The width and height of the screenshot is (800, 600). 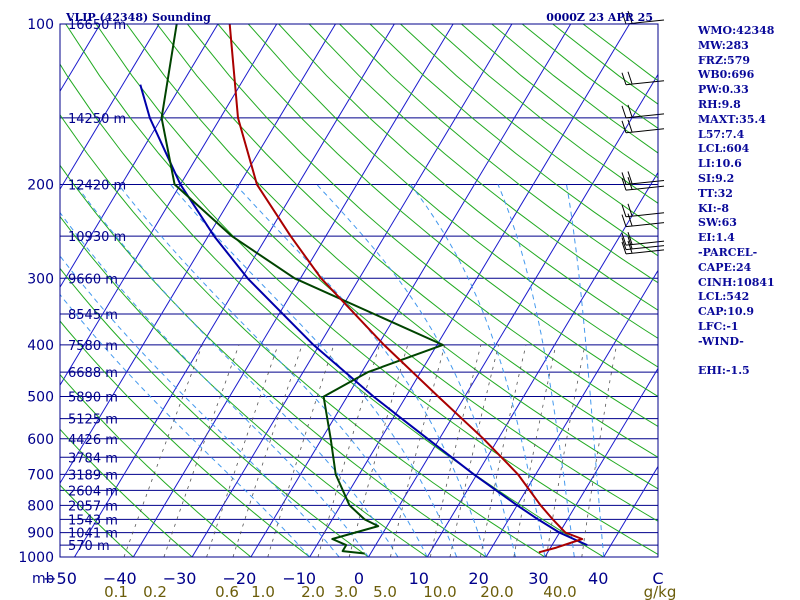 What do you see at coordinates (93, 279) in the screenshot?
I see `height-label: 9660 m` at bounding box center [93, 279].